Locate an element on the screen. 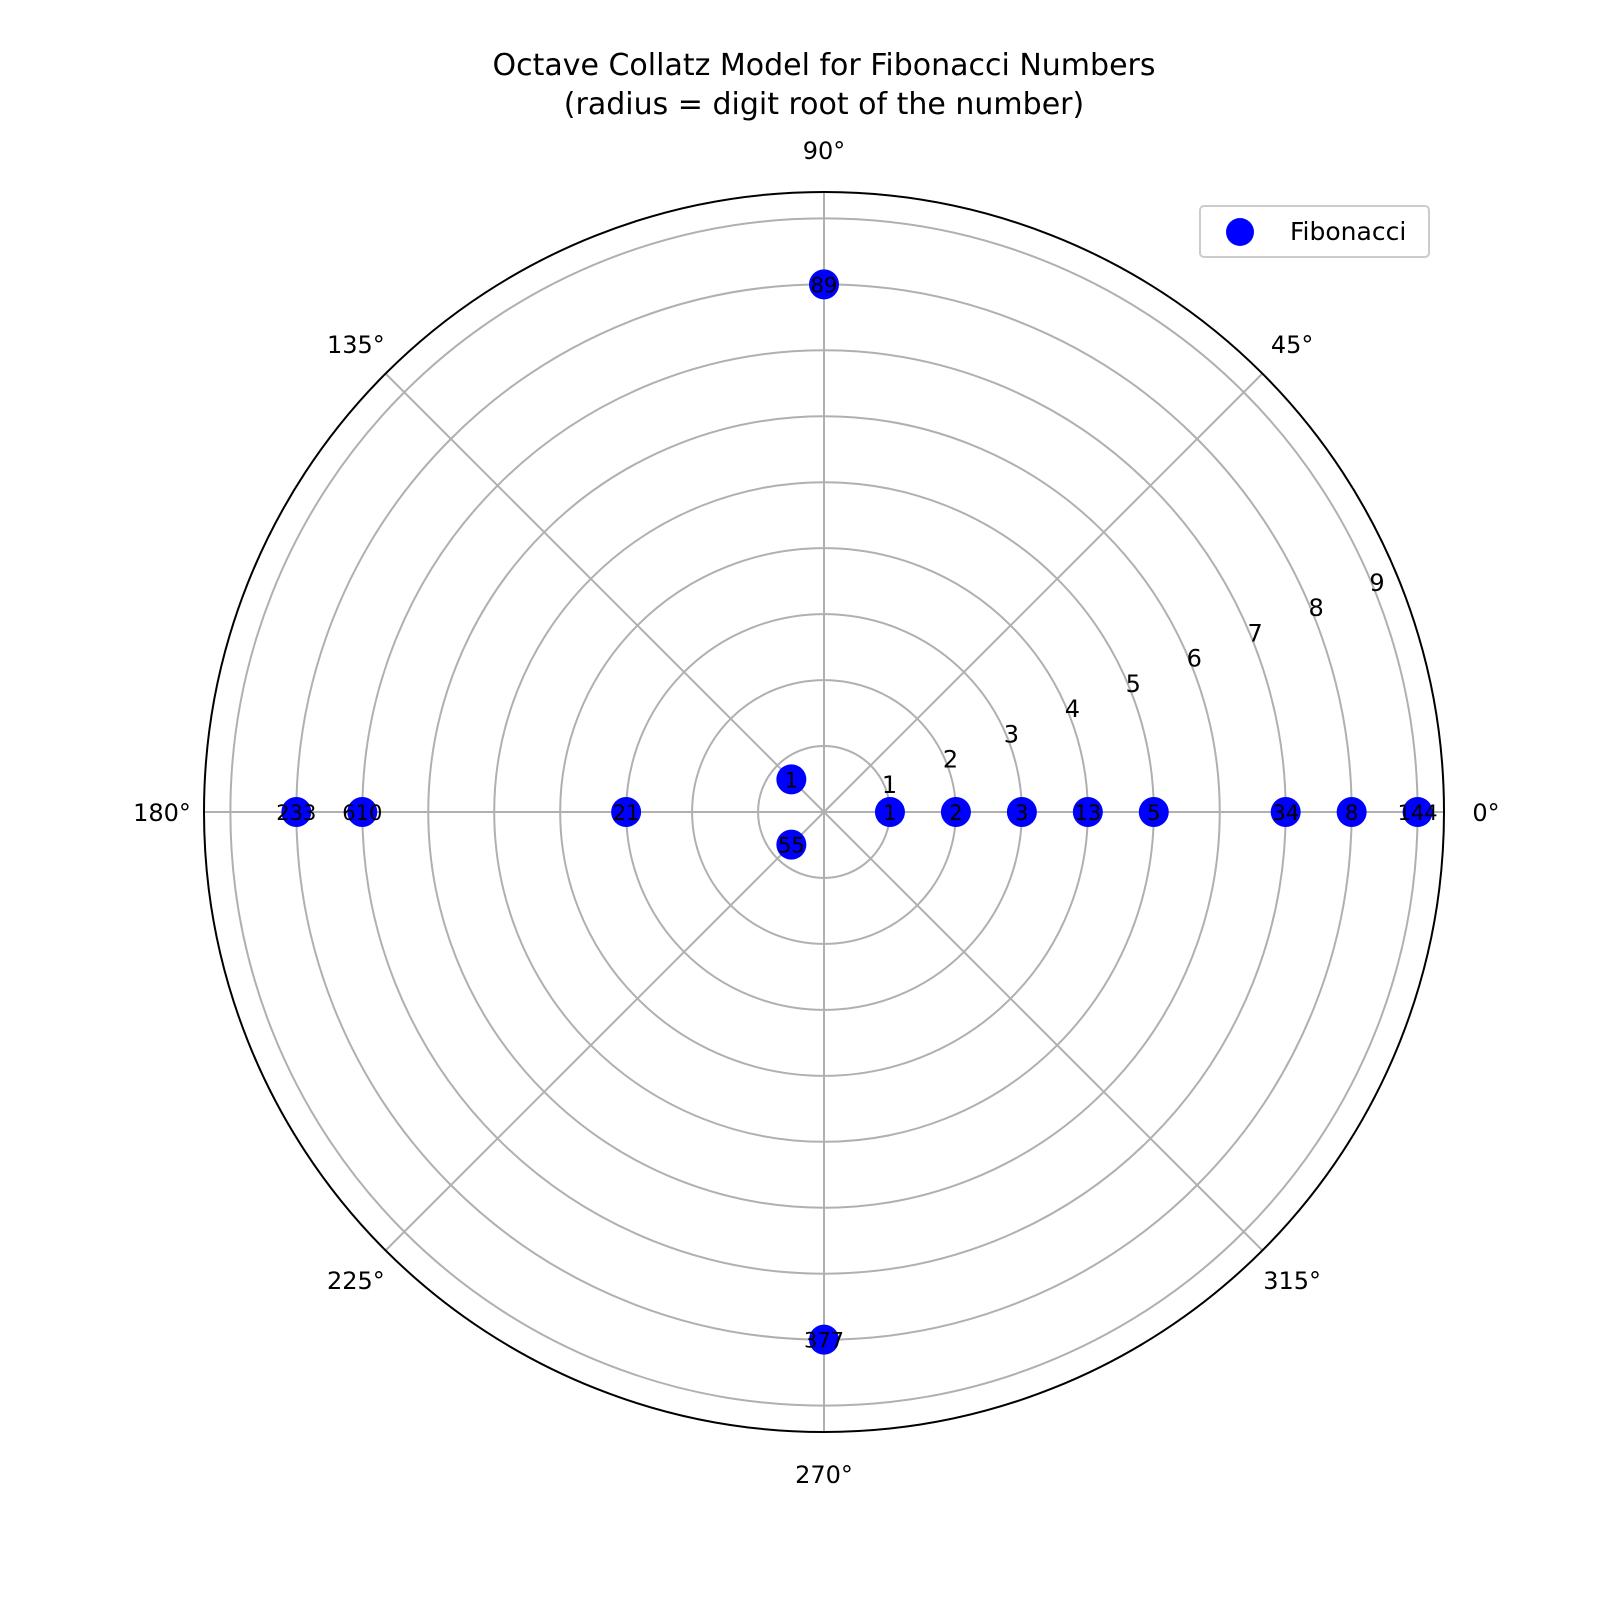  data-point-label: 8 is located at coordinates (1351, 813).